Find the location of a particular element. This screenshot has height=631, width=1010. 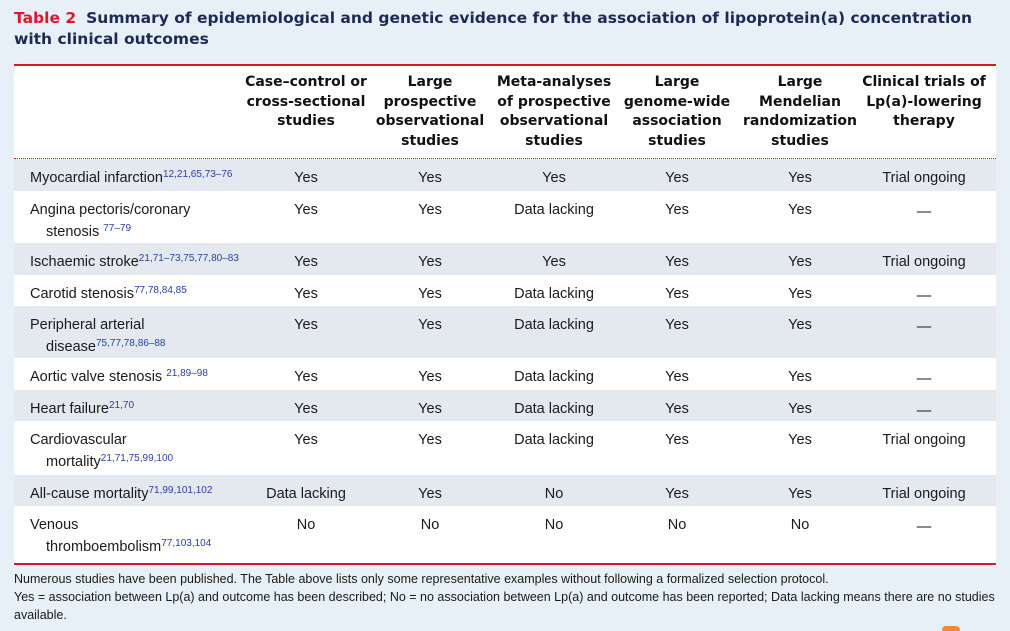

column-header-4: Large genome-wide association studies is located at coordinates (677, 112).